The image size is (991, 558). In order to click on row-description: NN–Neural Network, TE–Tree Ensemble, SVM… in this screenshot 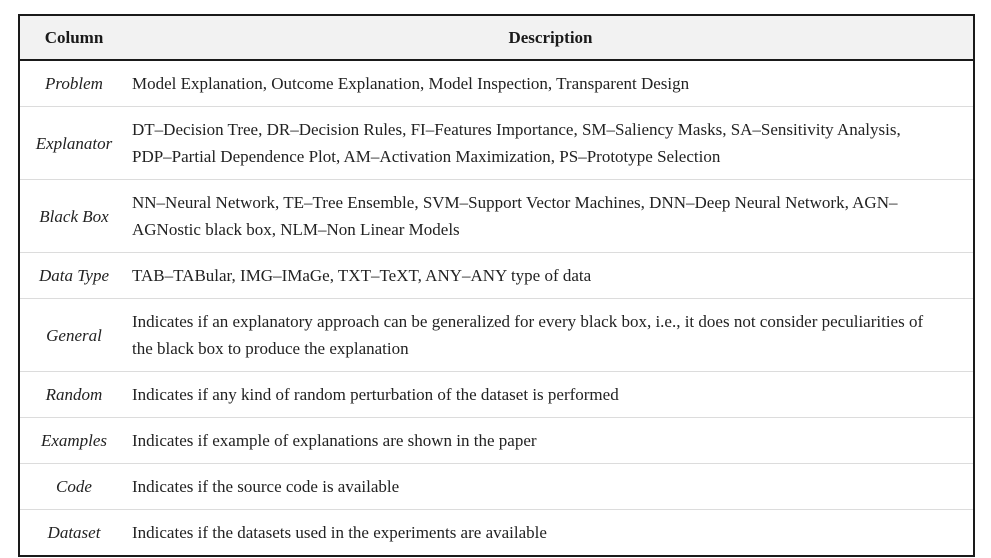, I will do `click(550, 216)`.